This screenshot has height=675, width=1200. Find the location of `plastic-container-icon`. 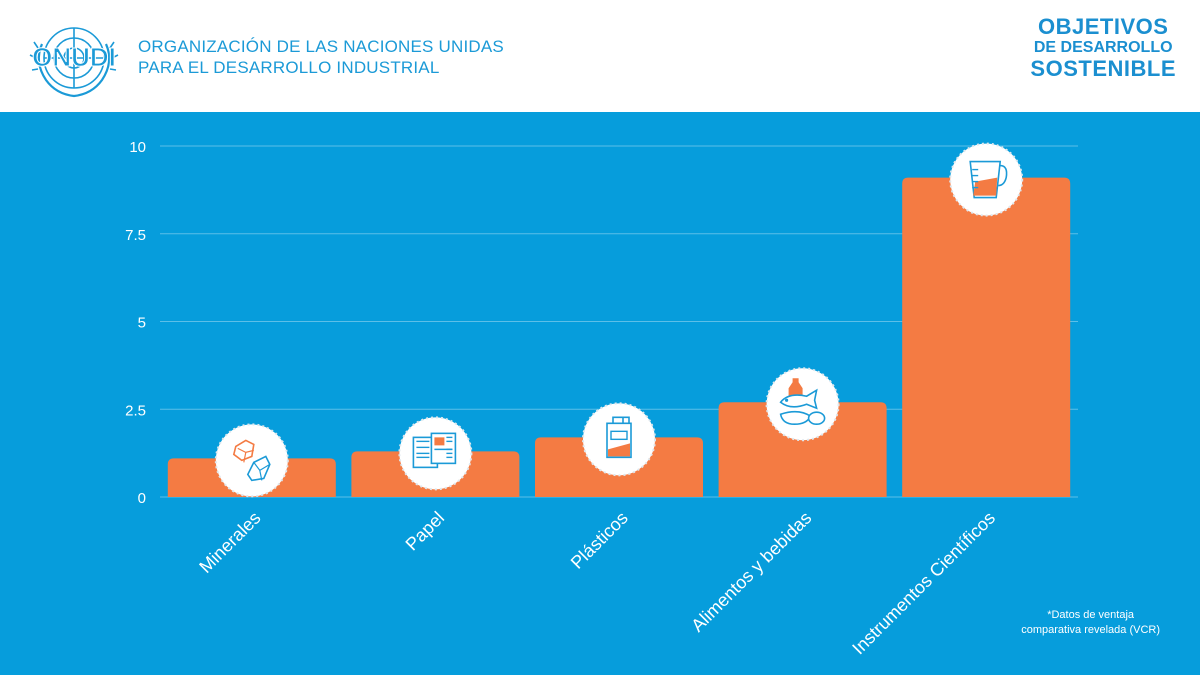

plastic-container-icon is located at coordinates (619, 439).